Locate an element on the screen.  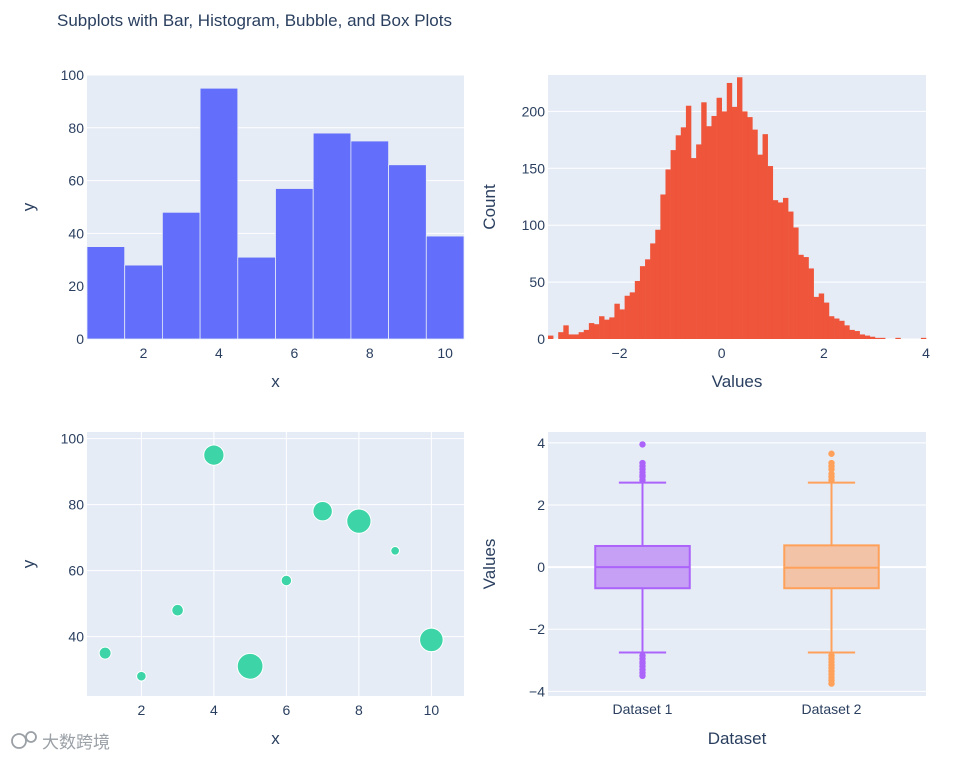
bubble-series is located at coordinates (271, 563).